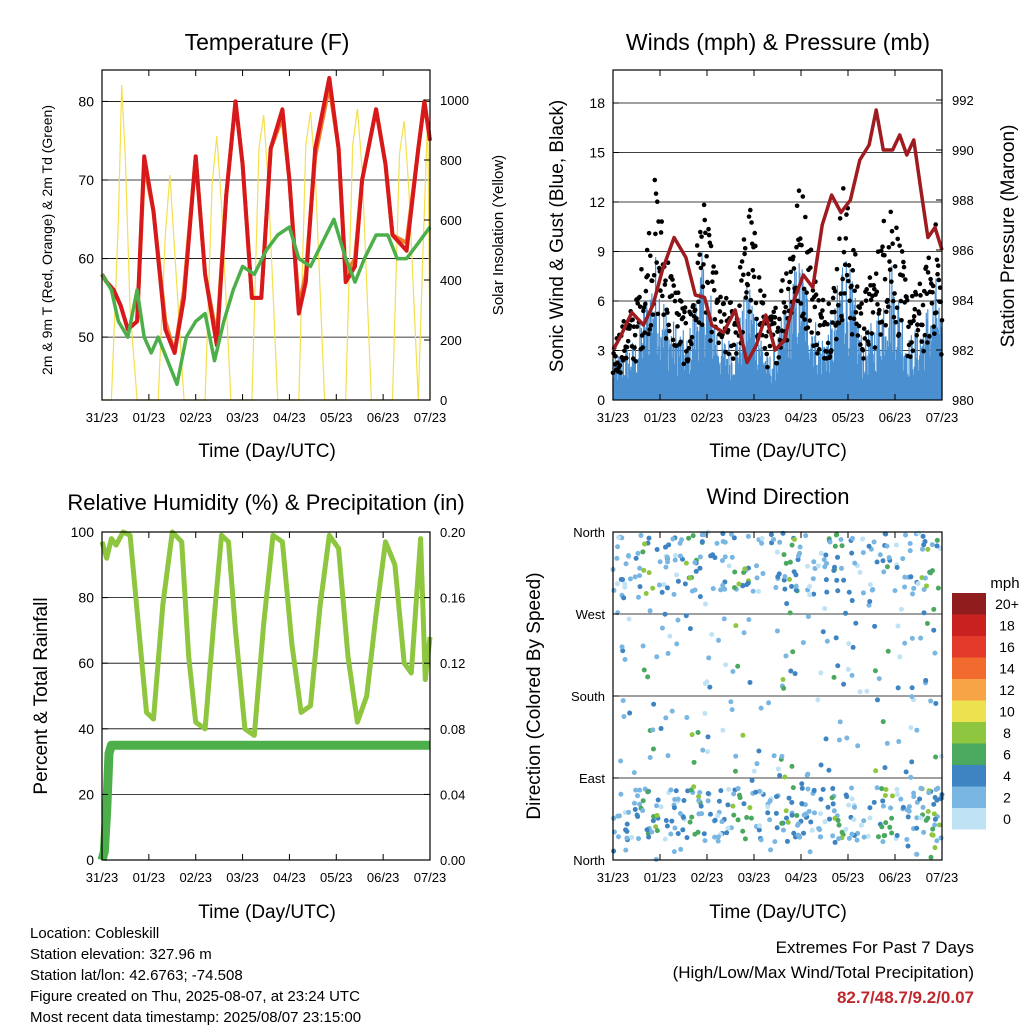  Describe the element at coordinates (83, 532) in the screenshot. I see `y-tick-label: 100` at that location.